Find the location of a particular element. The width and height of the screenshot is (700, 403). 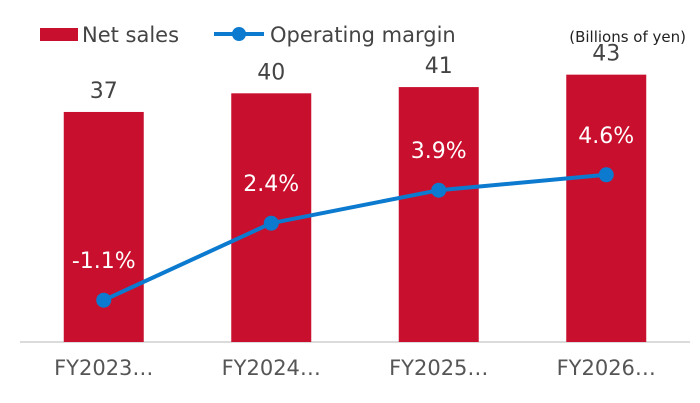

bar-value-label-1: 37 is located at coordinates (104, 91).